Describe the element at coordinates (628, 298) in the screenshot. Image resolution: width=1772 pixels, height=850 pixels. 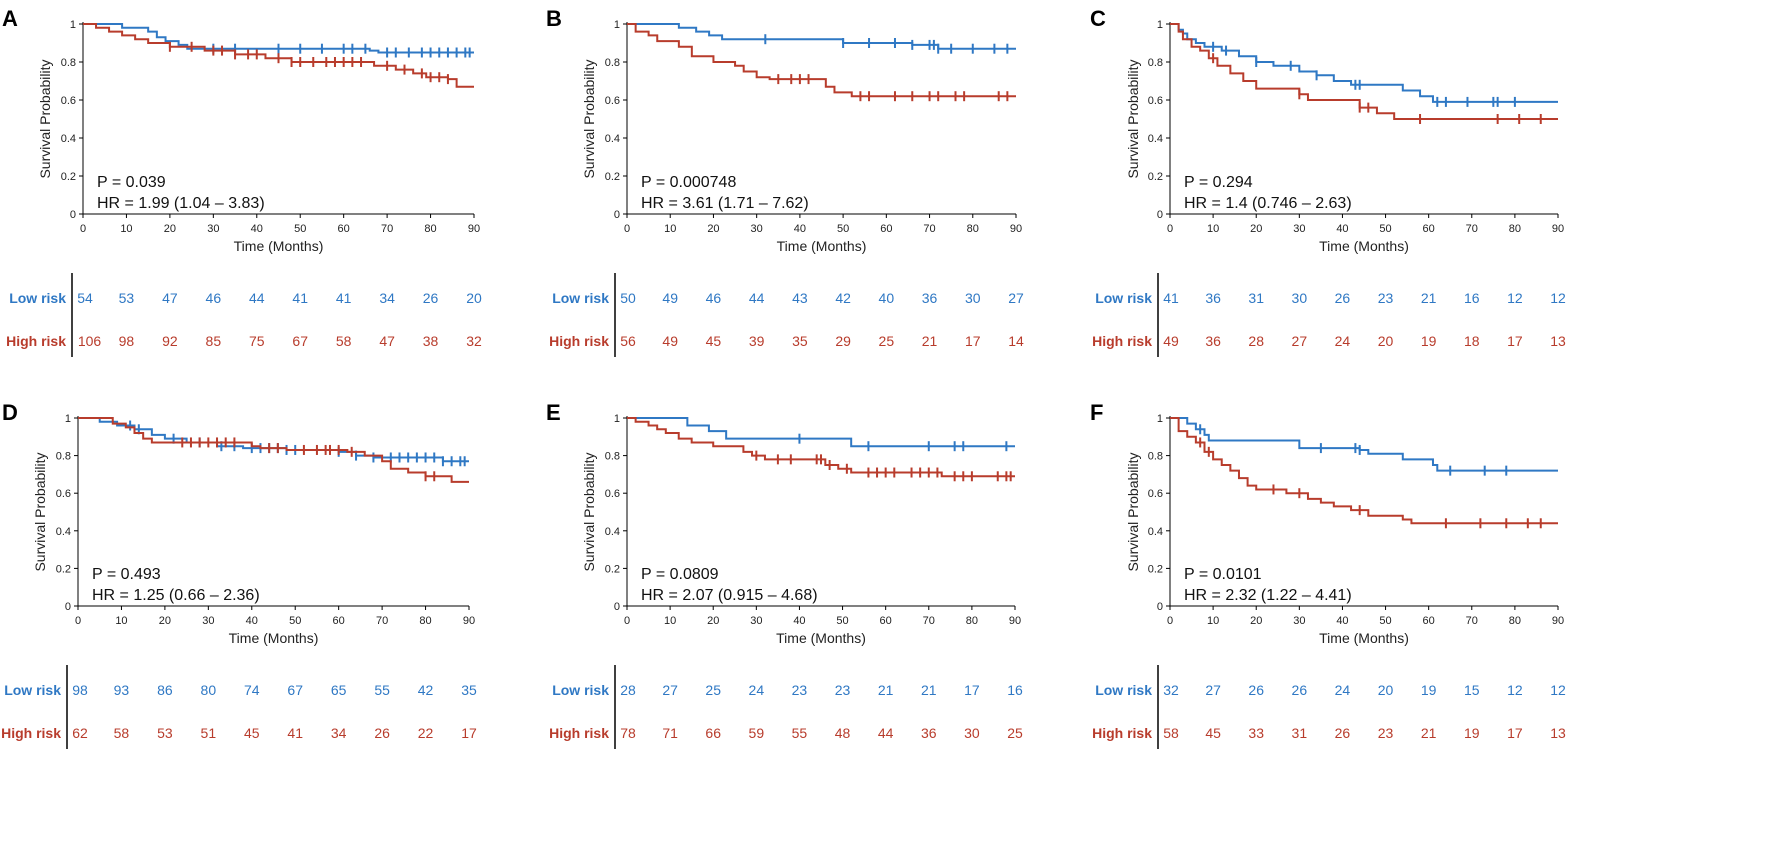
I see `at-risk-low-count: 50` at that location.